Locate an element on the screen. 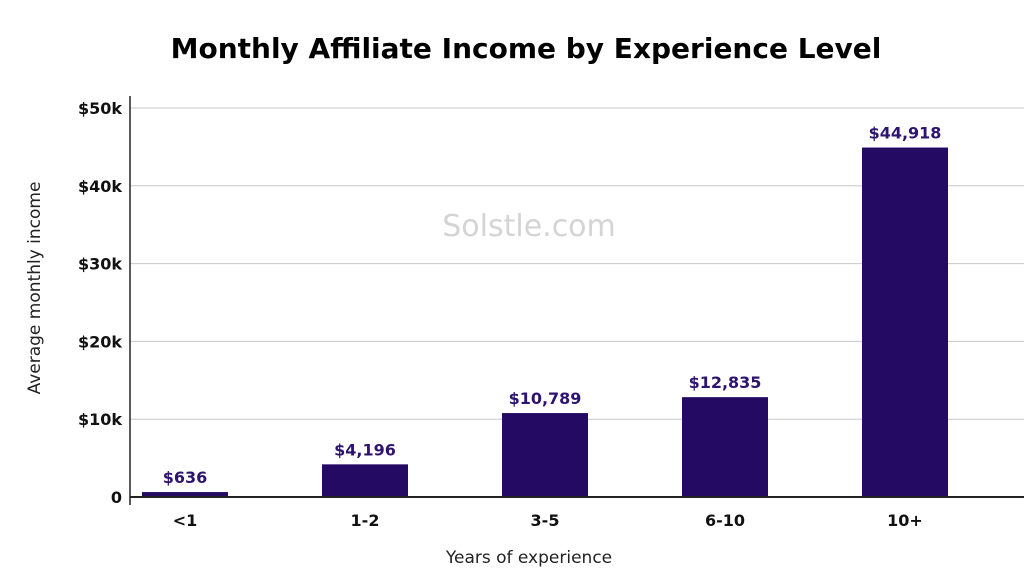 Image resolution: width=1024 pixels, height=576 pixels. x-tick-label: 1-2 is located at coordinates (365, 520).